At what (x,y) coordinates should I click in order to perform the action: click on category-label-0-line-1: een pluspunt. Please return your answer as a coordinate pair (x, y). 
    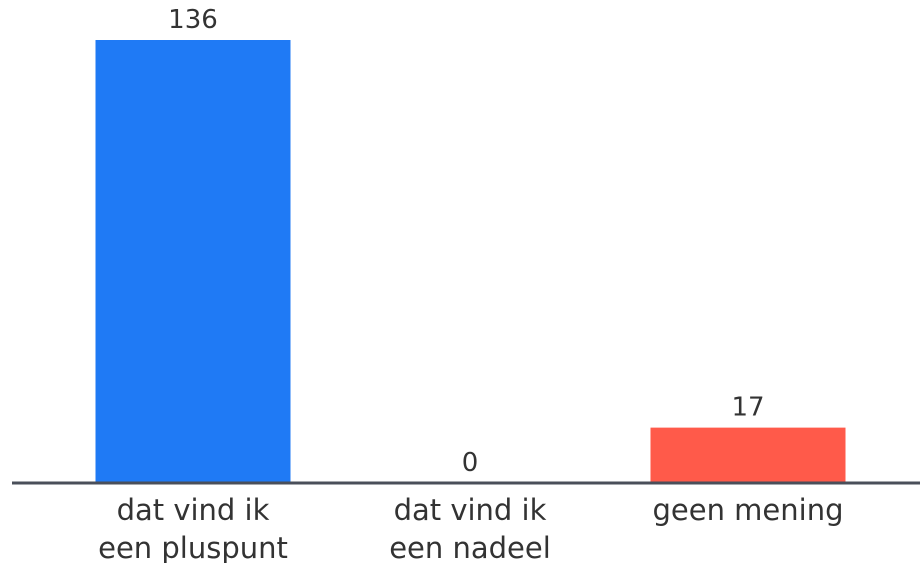
    Looking at the image, I should click on (193, 547).